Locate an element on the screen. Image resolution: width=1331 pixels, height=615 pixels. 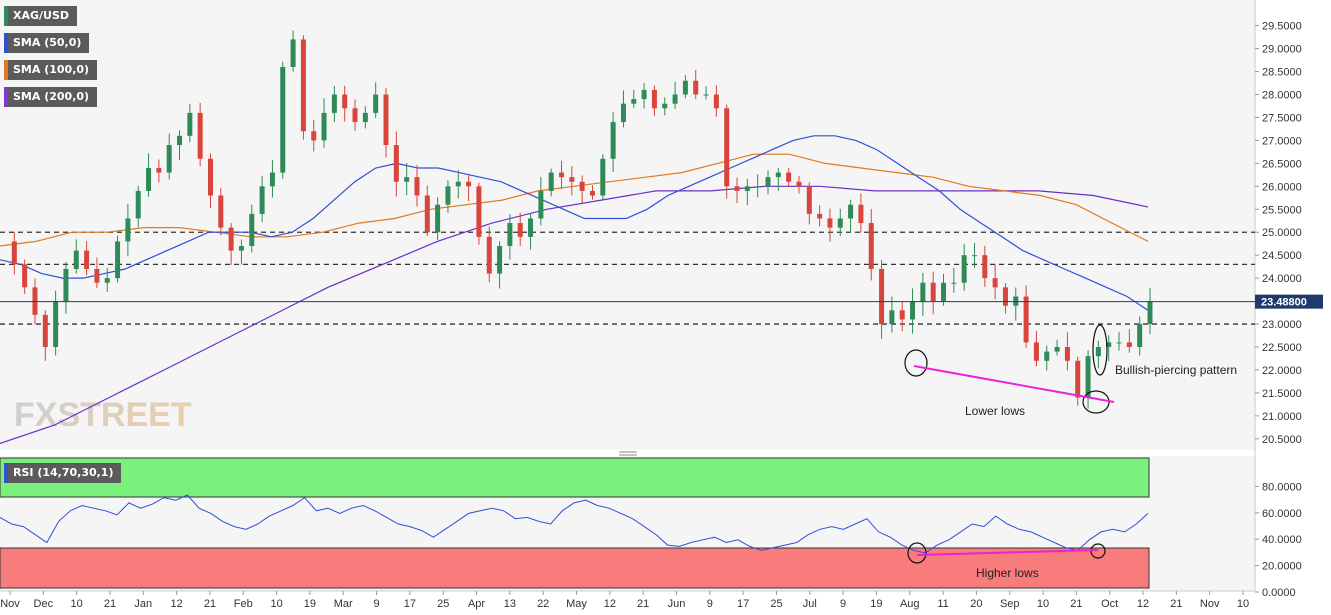
legend-label-xagusd: XAG/USD is located at coordinates (41, 15).